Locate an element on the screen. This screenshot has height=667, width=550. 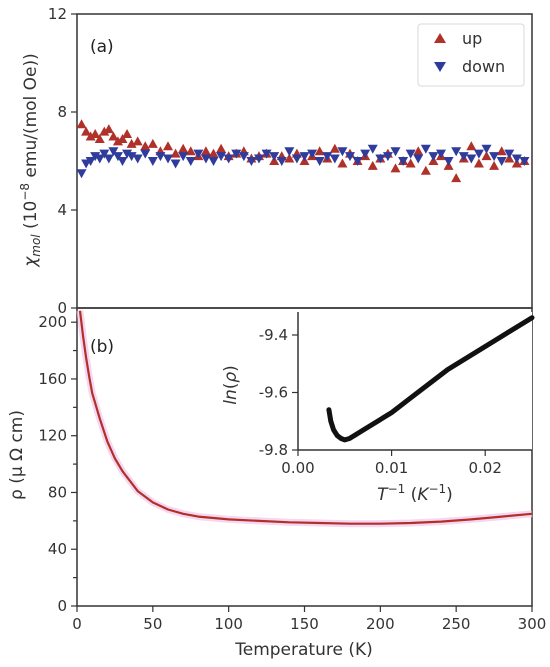
legend-down-marker is located at coordinates (440, 67).